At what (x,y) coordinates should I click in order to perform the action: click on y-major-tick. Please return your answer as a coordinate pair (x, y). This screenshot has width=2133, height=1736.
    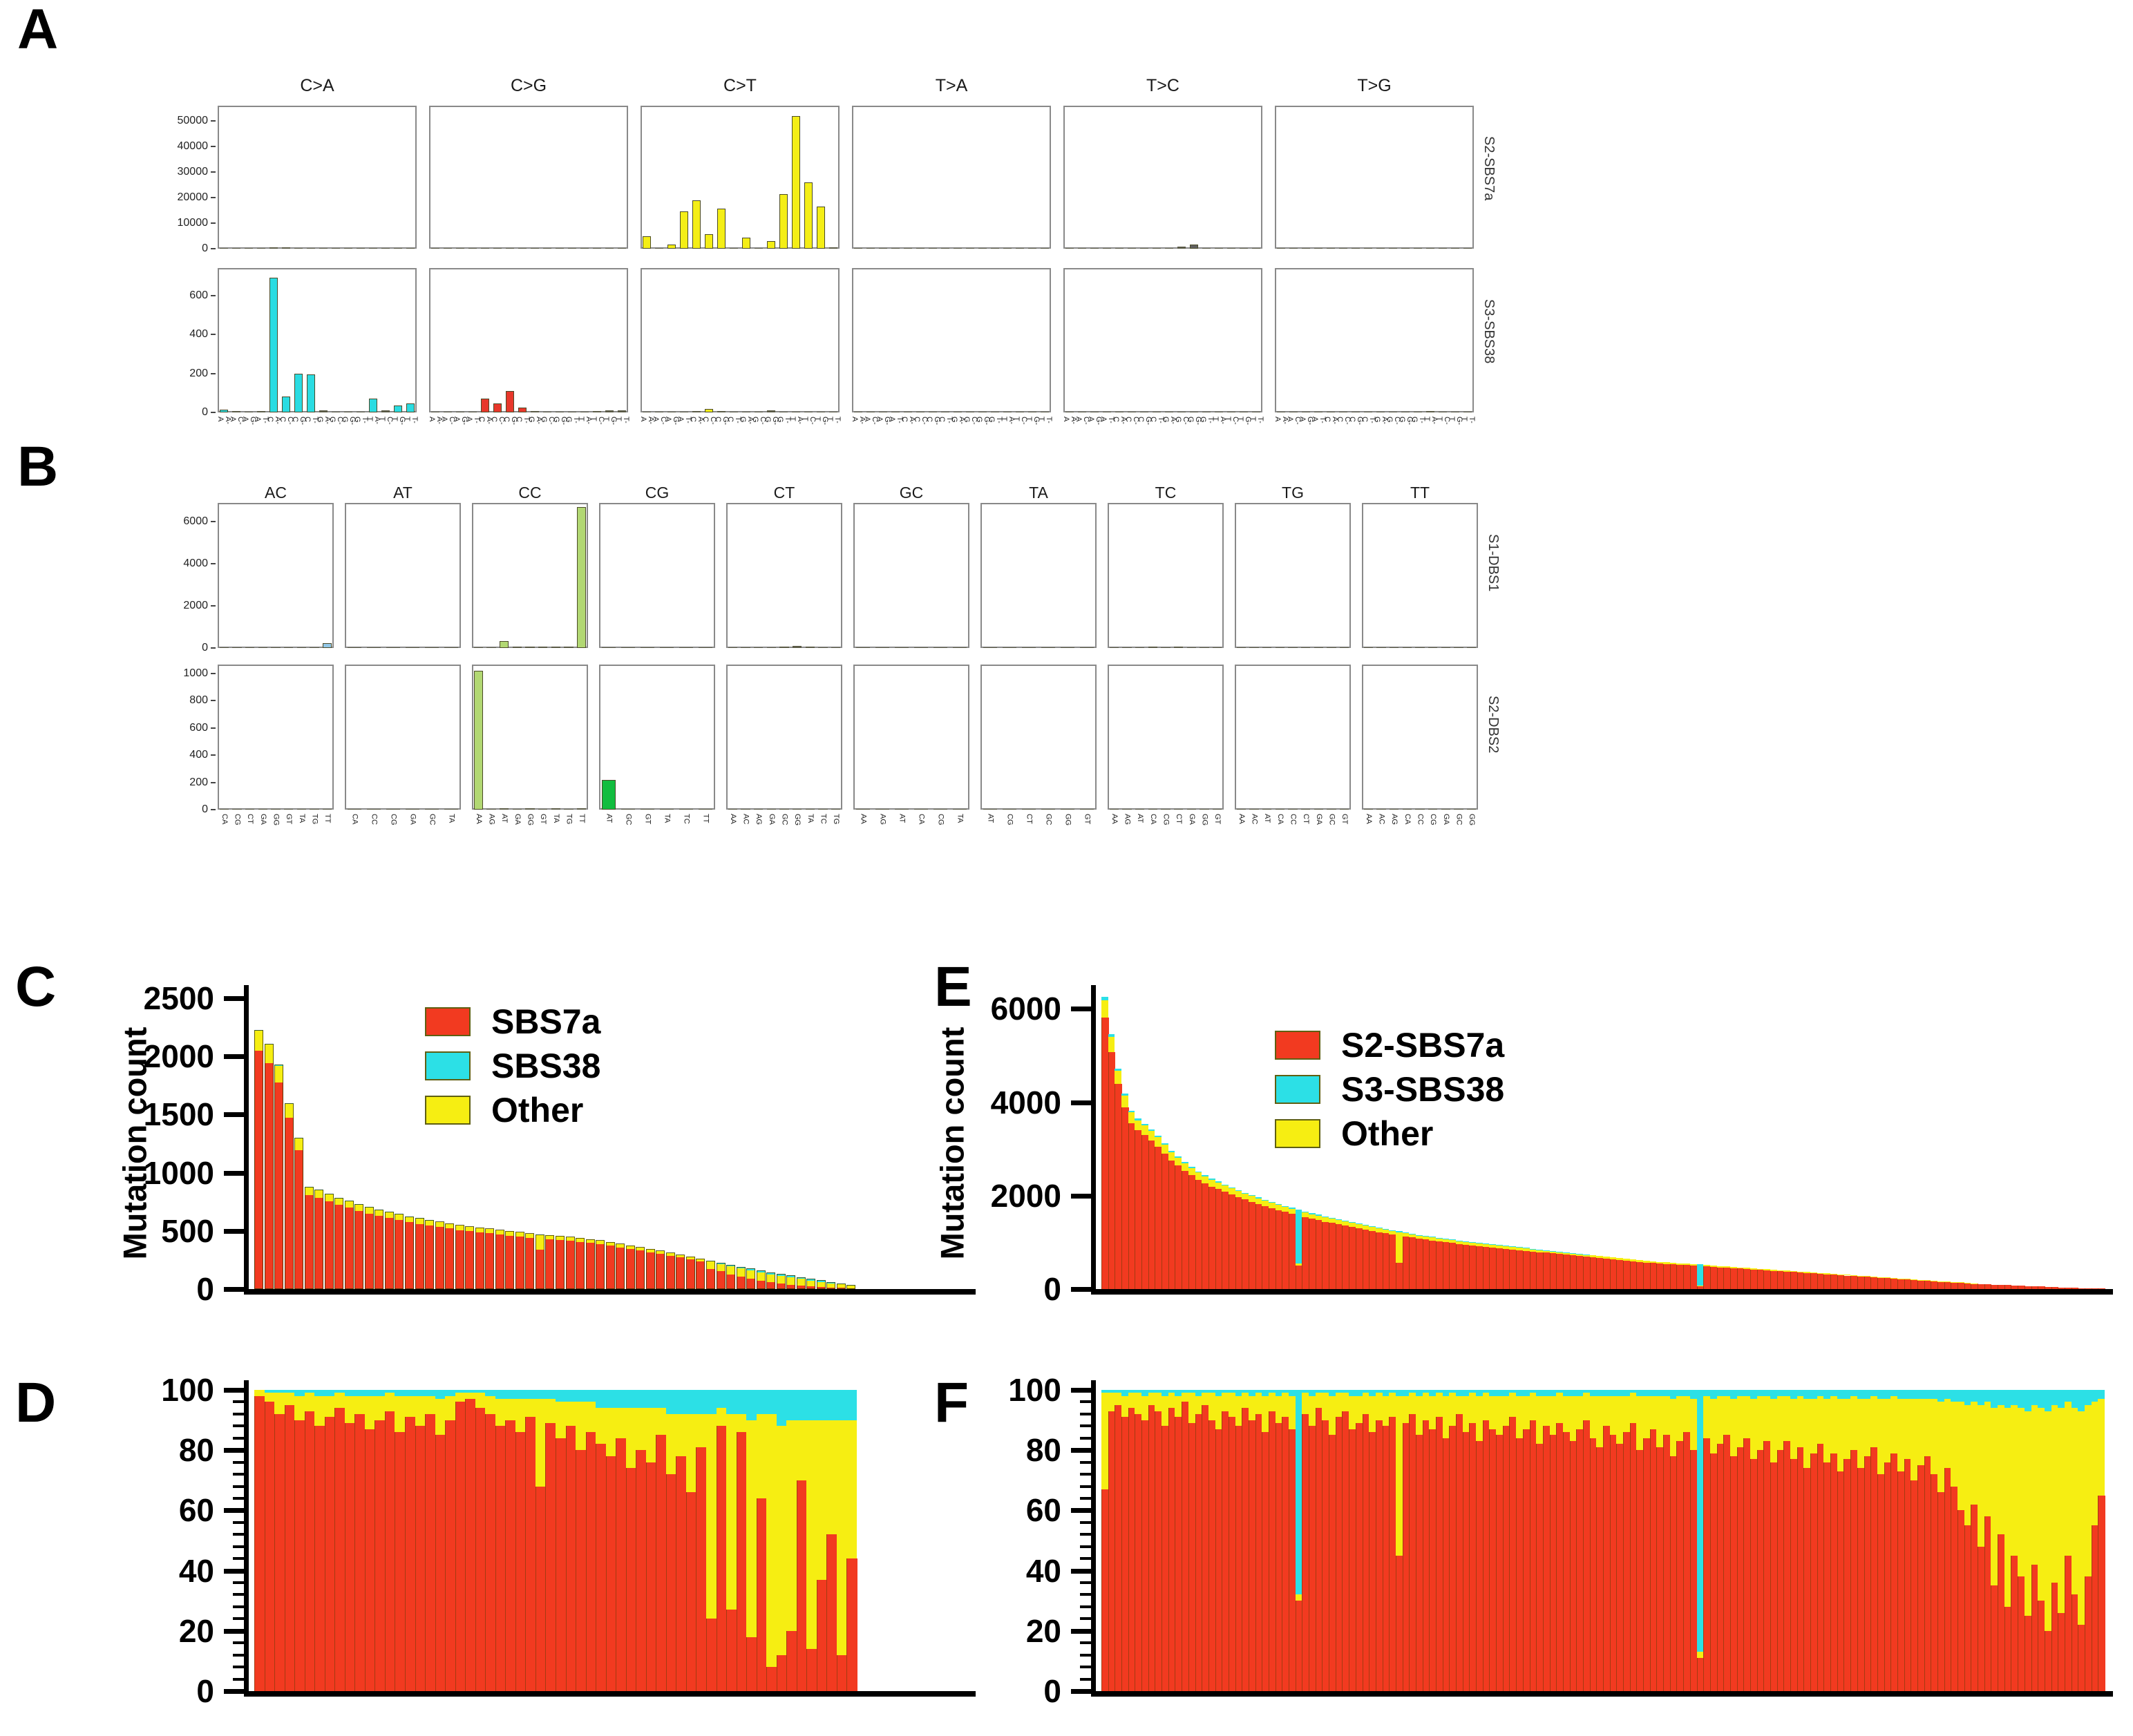
    Looking at the image, I should click on (1081, 1691).